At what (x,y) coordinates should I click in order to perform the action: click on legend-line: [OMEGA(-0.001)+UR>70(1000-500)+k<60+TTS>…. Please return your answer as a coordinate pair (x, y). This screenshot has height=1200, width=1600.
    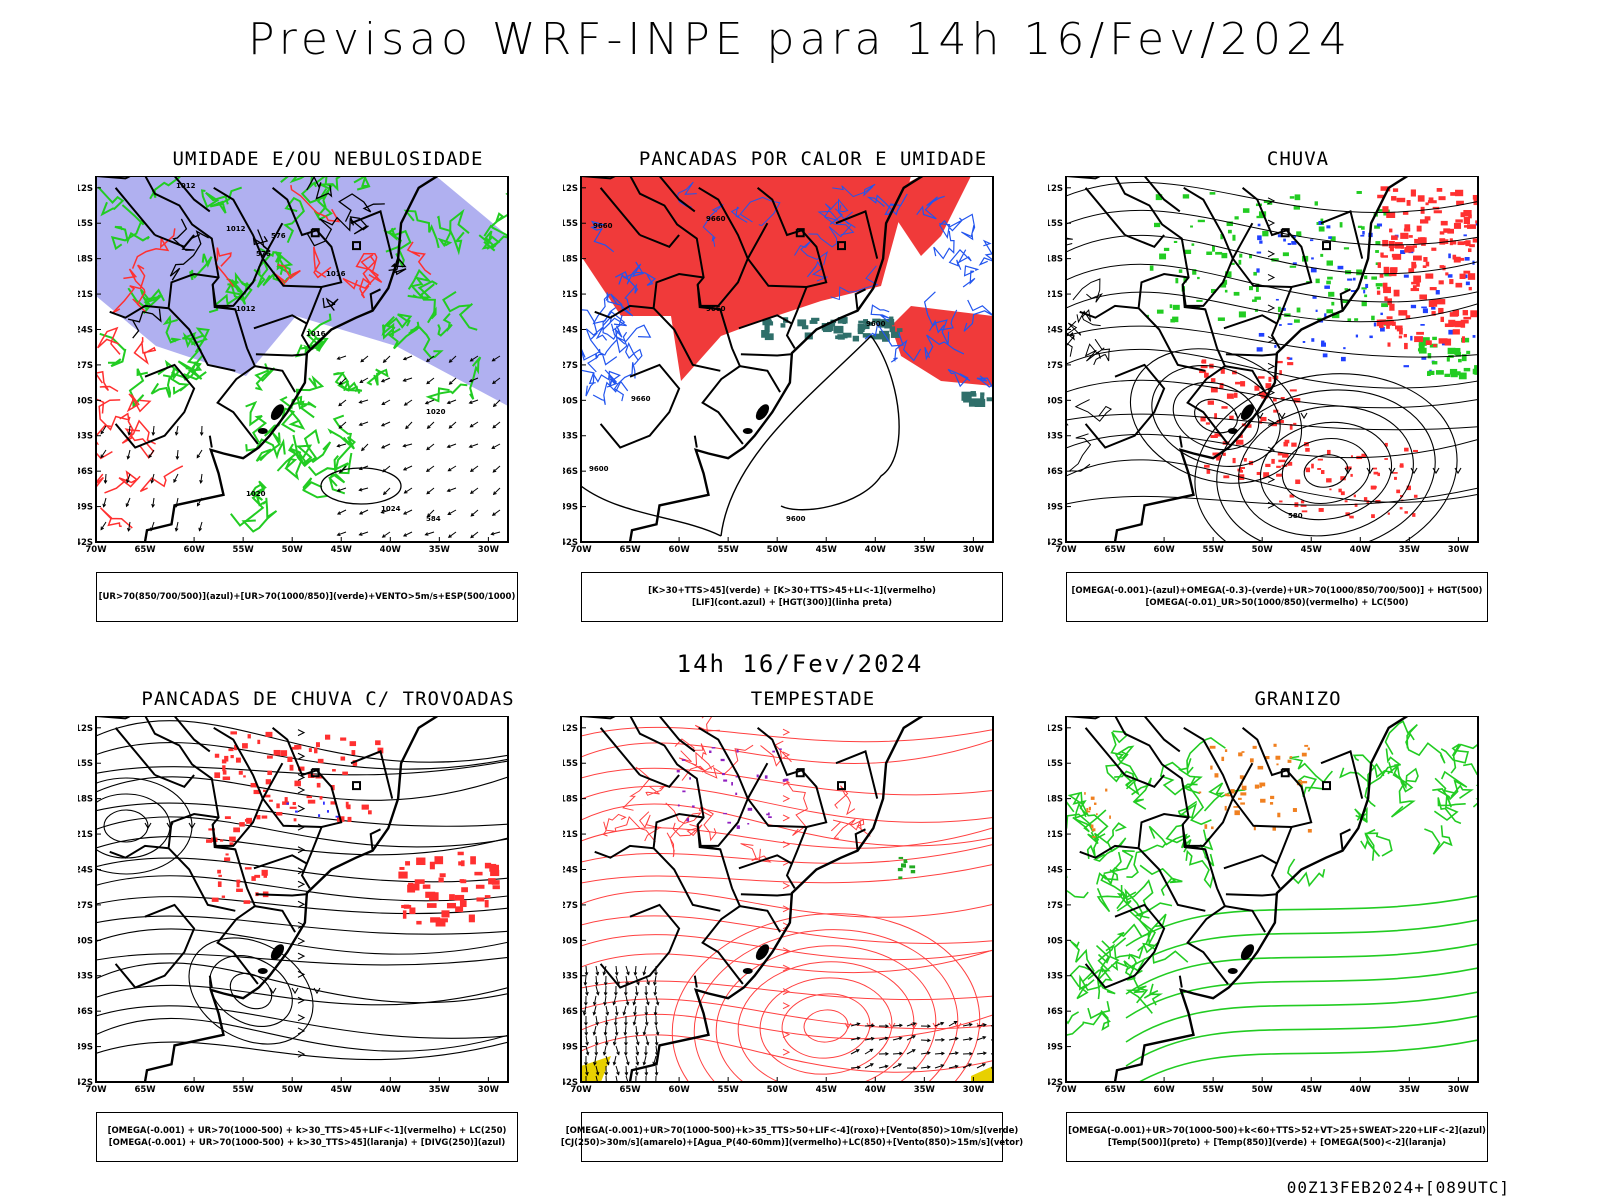
    Looking at the image, I should click on (1277, 1131).